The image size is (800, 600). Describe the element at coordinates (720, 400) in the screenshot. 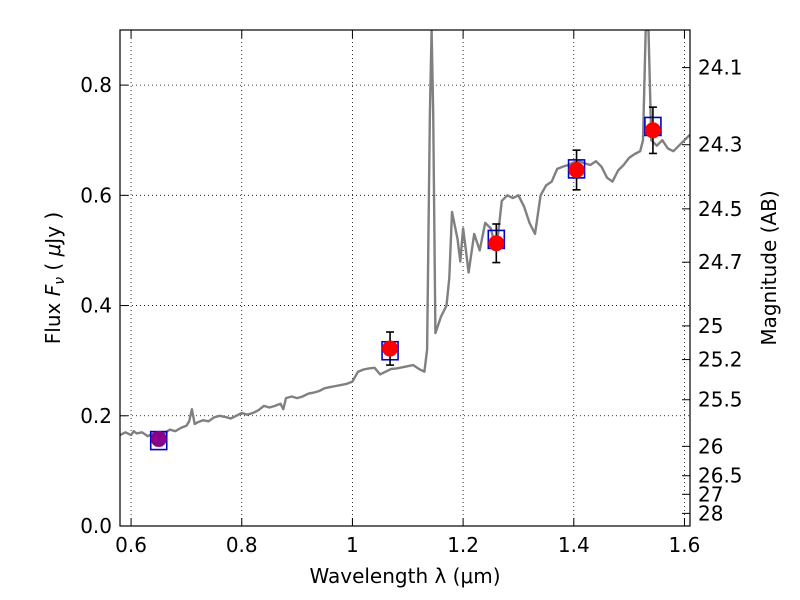

I see `mag-tick-label: 25.5` at that location.